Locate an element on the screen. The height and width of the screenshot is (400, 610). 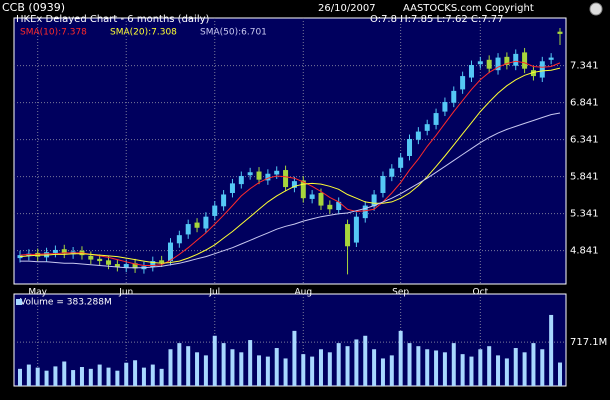
logo-icon is located at coordinates (596, 9).